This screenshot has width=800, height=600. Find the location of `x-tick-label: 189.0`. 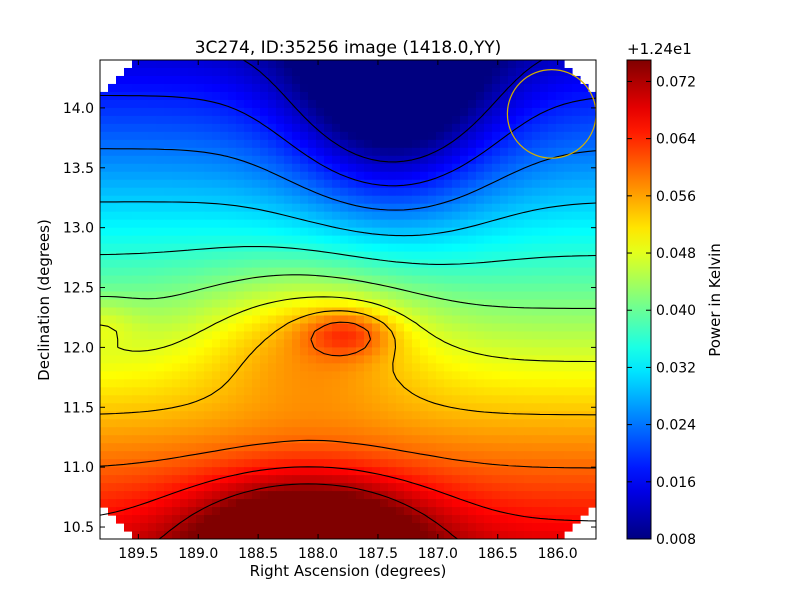

x-tick-label: 189.0 is located at coordinates (198, 554).